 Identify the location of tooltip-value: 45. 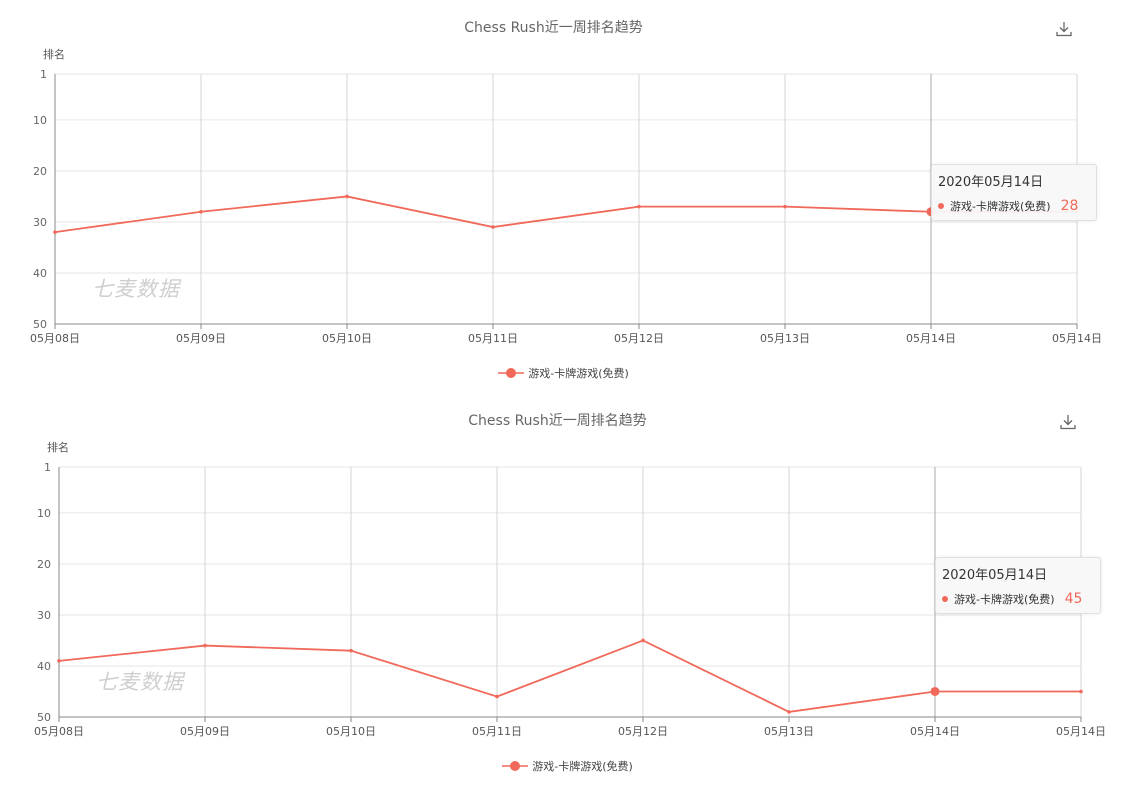
(1073, 599).